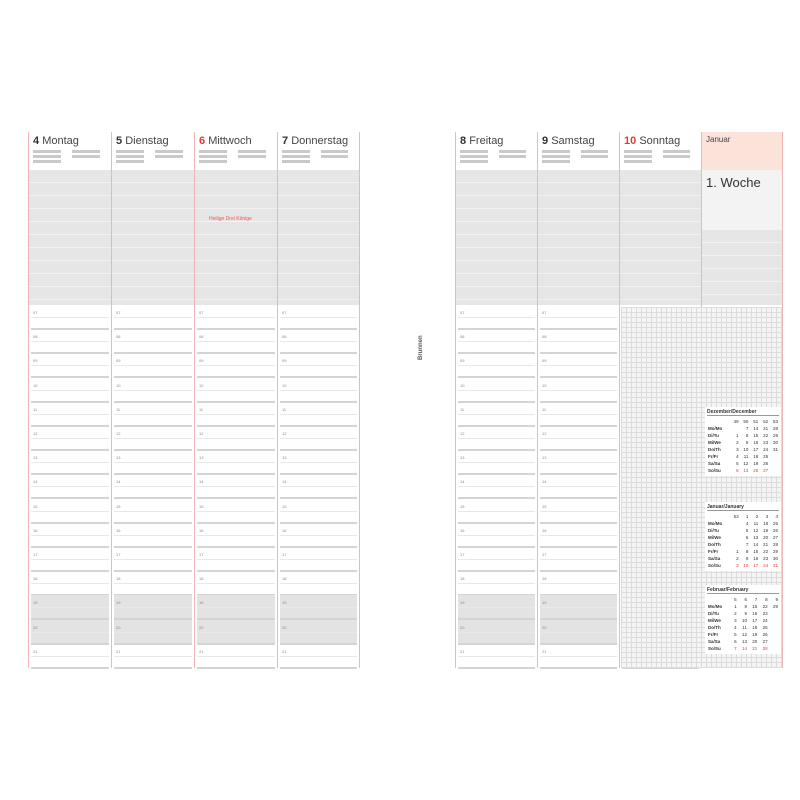  Describe the element at coordinates (236, 237) in the screenshot. I see `notes-area: Heilige Drei Könige` at that location.